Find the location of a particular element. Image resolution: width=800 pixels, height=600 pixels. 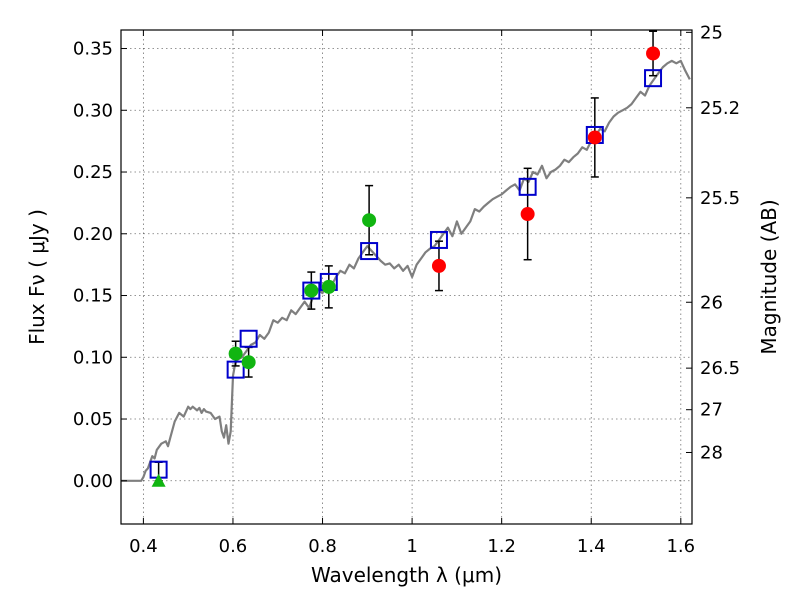

y-axis-label: Flux Fν ( μJy ) is located at coordinates (37, 277).